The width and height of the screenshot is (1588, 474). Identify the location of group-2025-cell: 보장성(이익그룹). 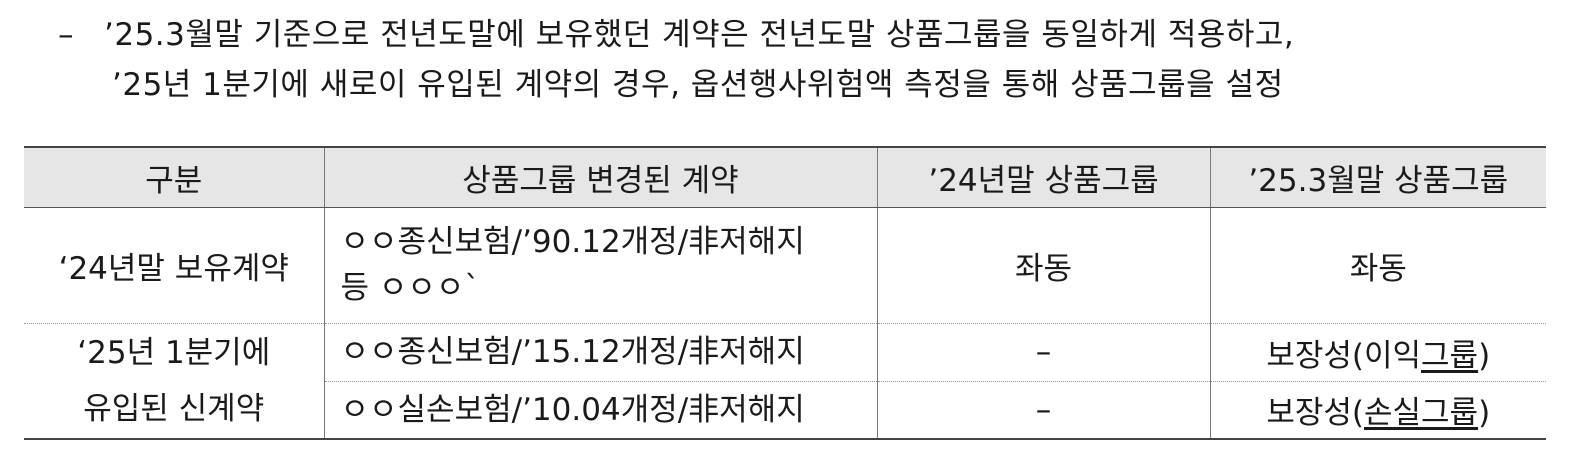
(1377, 352).